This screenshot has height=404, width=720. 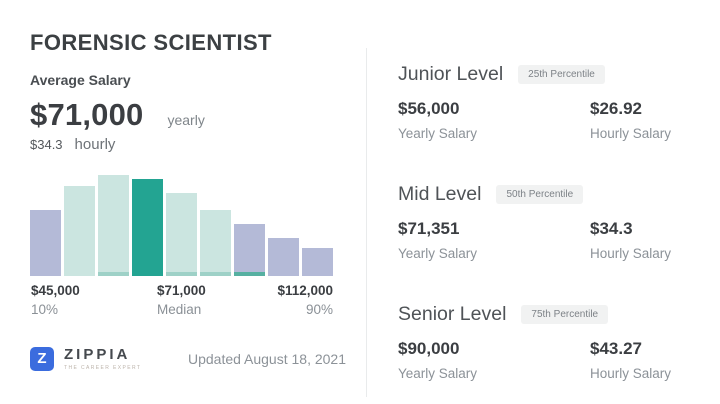 What do you see at coordinates (97, 354) in the screenshot?
I see `brand-name: ZIPPIA` at bounding box center [97, 354].